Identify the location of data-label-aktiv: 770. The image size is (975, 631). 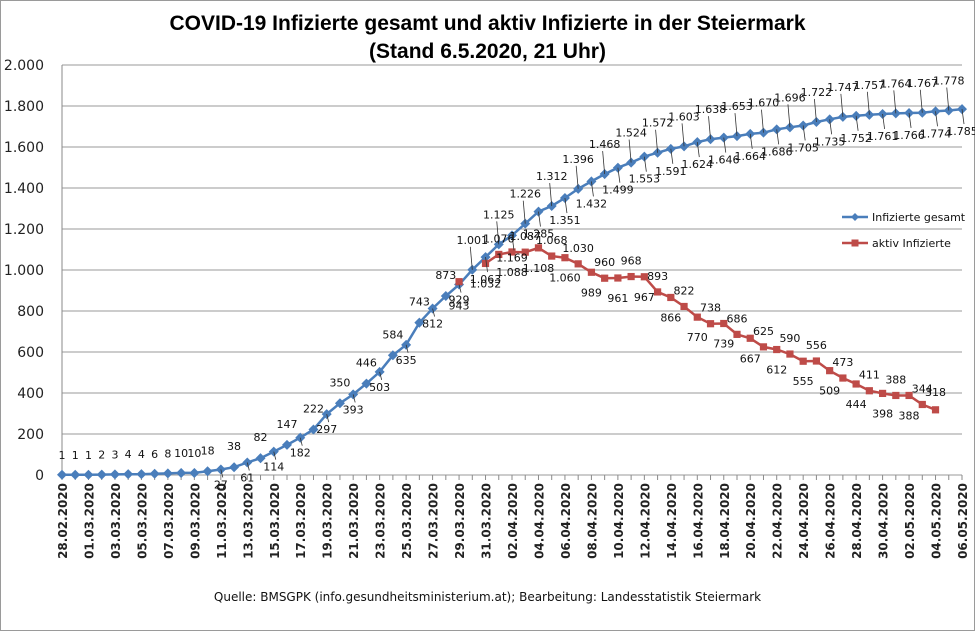
(697, 337).